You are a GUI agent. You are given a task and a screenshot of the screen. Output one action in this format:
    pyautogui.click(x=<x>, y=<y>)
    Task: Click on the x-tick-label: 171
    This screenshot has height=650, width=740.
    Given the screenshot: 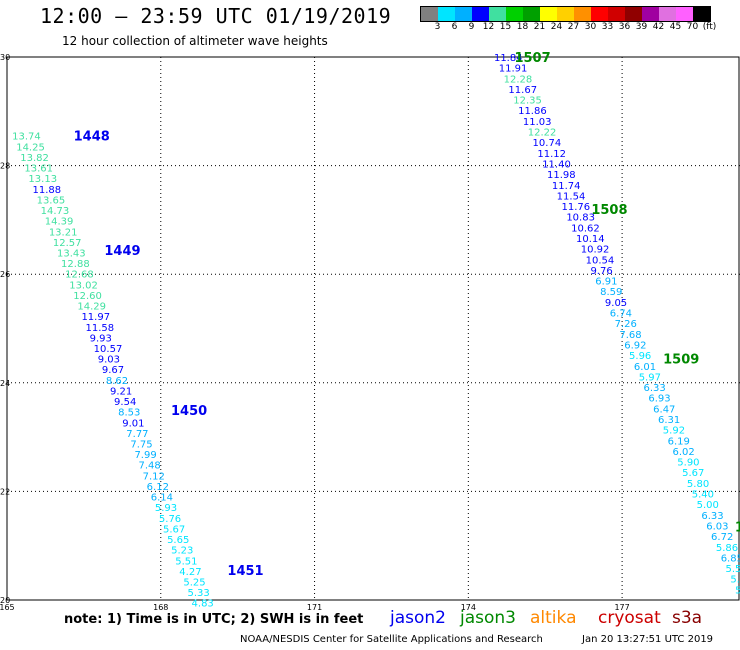 What is the action you would take?
    pyautogui.click(x=314, y=606)
    